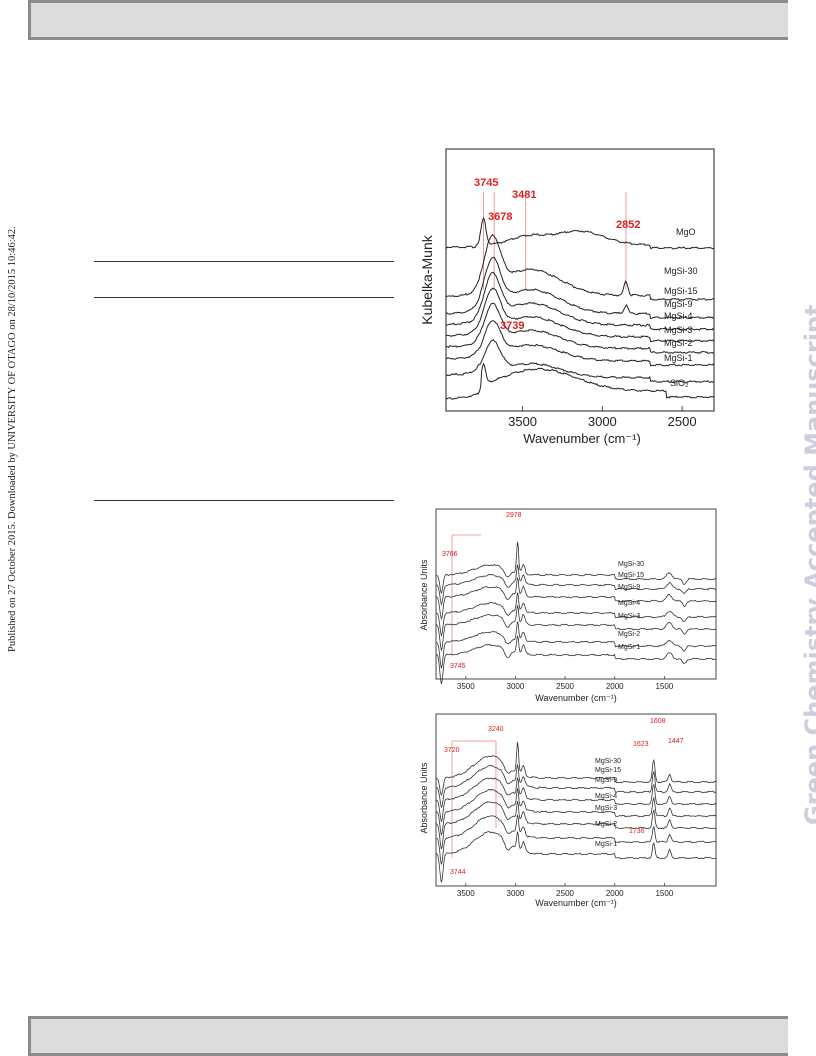 This screenshot has width=816, height=1056. What do you see at coordinates (458, 872) in the screenshot?
I see `peak-label-3744: 3744` at bounding box center [458, 872].